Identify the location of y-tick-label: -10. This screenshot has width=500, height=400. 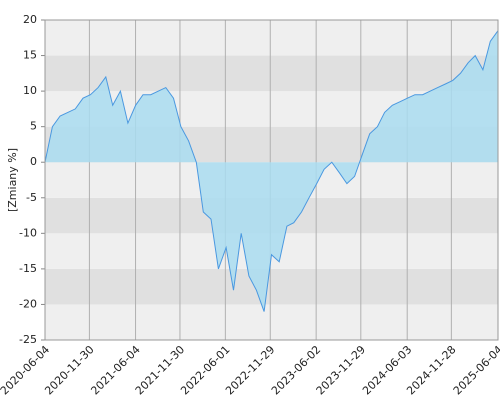
(28, 232).